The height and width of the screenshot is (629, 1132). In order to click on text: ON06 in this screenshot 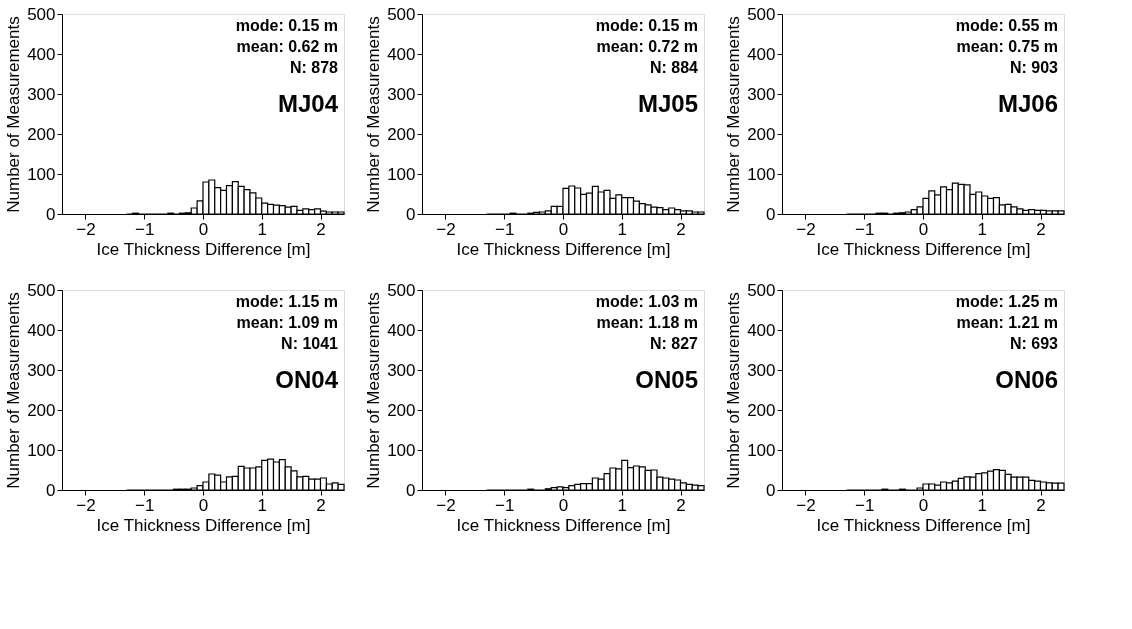, I will do `click(1026, 379)`.